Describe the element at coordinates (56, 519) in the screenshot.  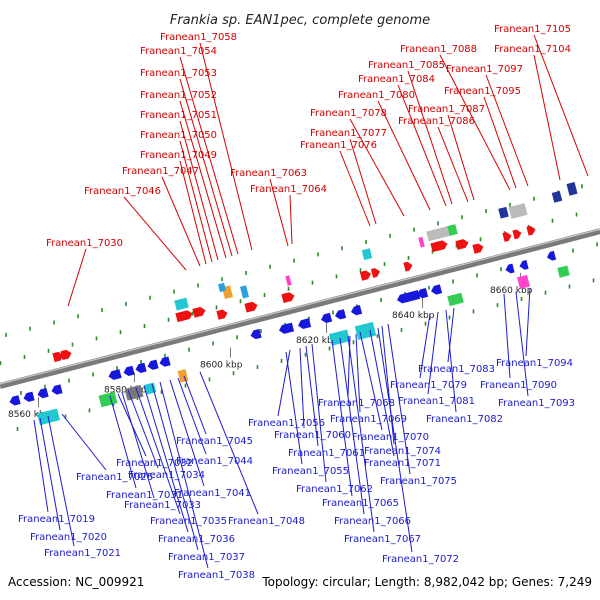
I see `gene-label-reverse: Franean1_7019` at that location.